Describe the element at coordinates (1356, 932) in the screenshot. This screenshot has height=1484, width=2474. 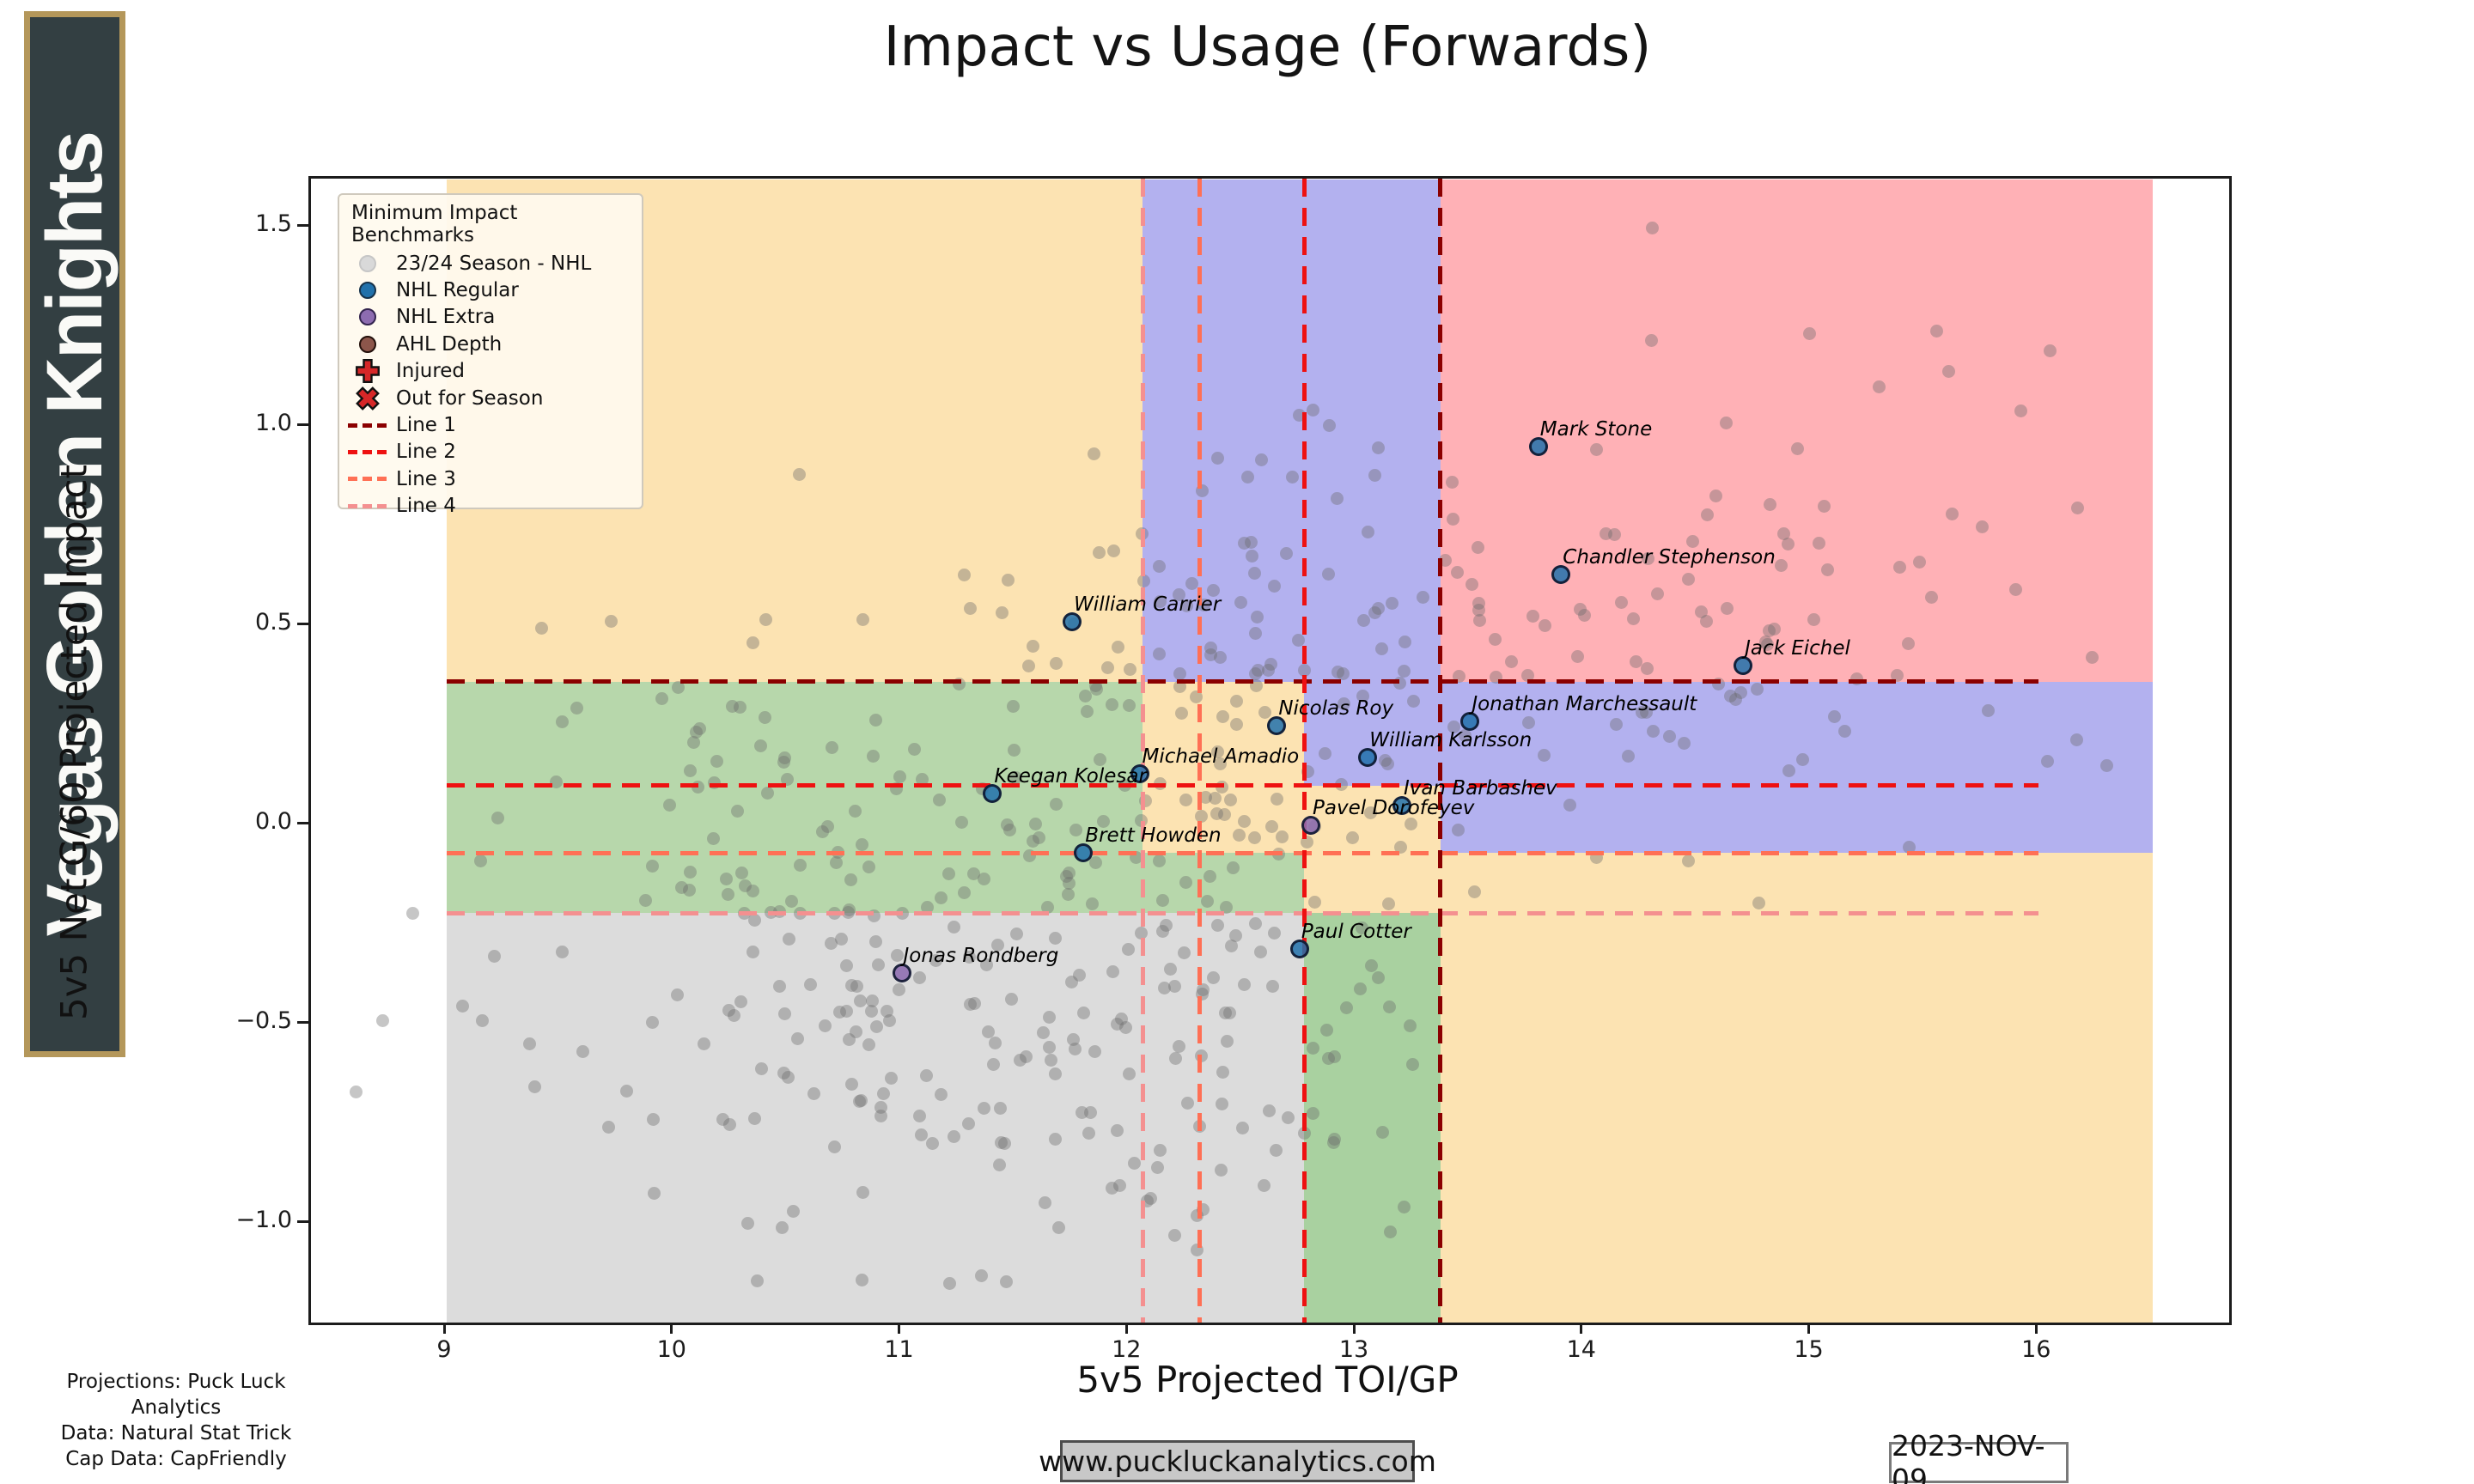
I see `player-label: Paul Cotter` at that location.